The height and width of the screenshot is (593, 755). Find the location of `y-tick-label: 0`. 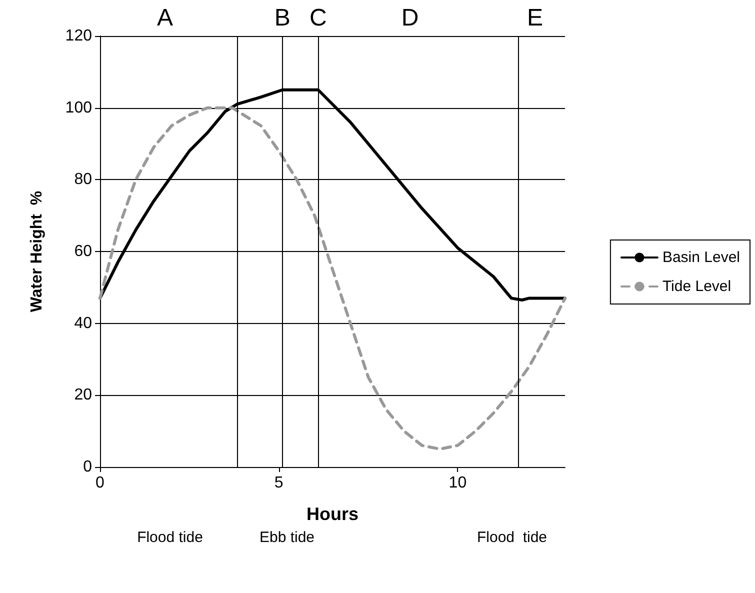

y-tick-label: 0 is located at coordinates (87, 467).